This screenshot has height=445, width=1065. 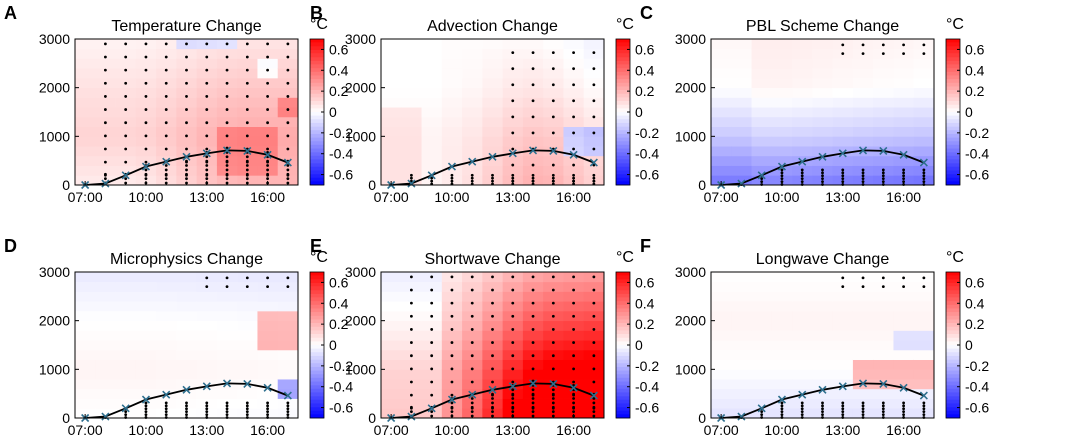 I want to click on axes-frame, so click(x=822, y=112).